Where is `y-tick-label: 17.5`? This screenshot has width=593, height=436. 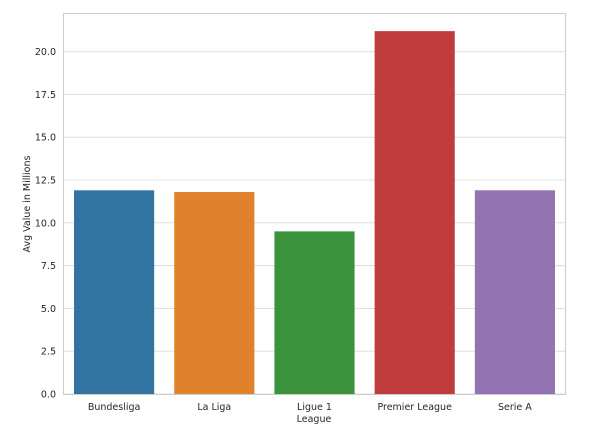
y-tick-label: 17.5 is located at coordinates (45, 95).